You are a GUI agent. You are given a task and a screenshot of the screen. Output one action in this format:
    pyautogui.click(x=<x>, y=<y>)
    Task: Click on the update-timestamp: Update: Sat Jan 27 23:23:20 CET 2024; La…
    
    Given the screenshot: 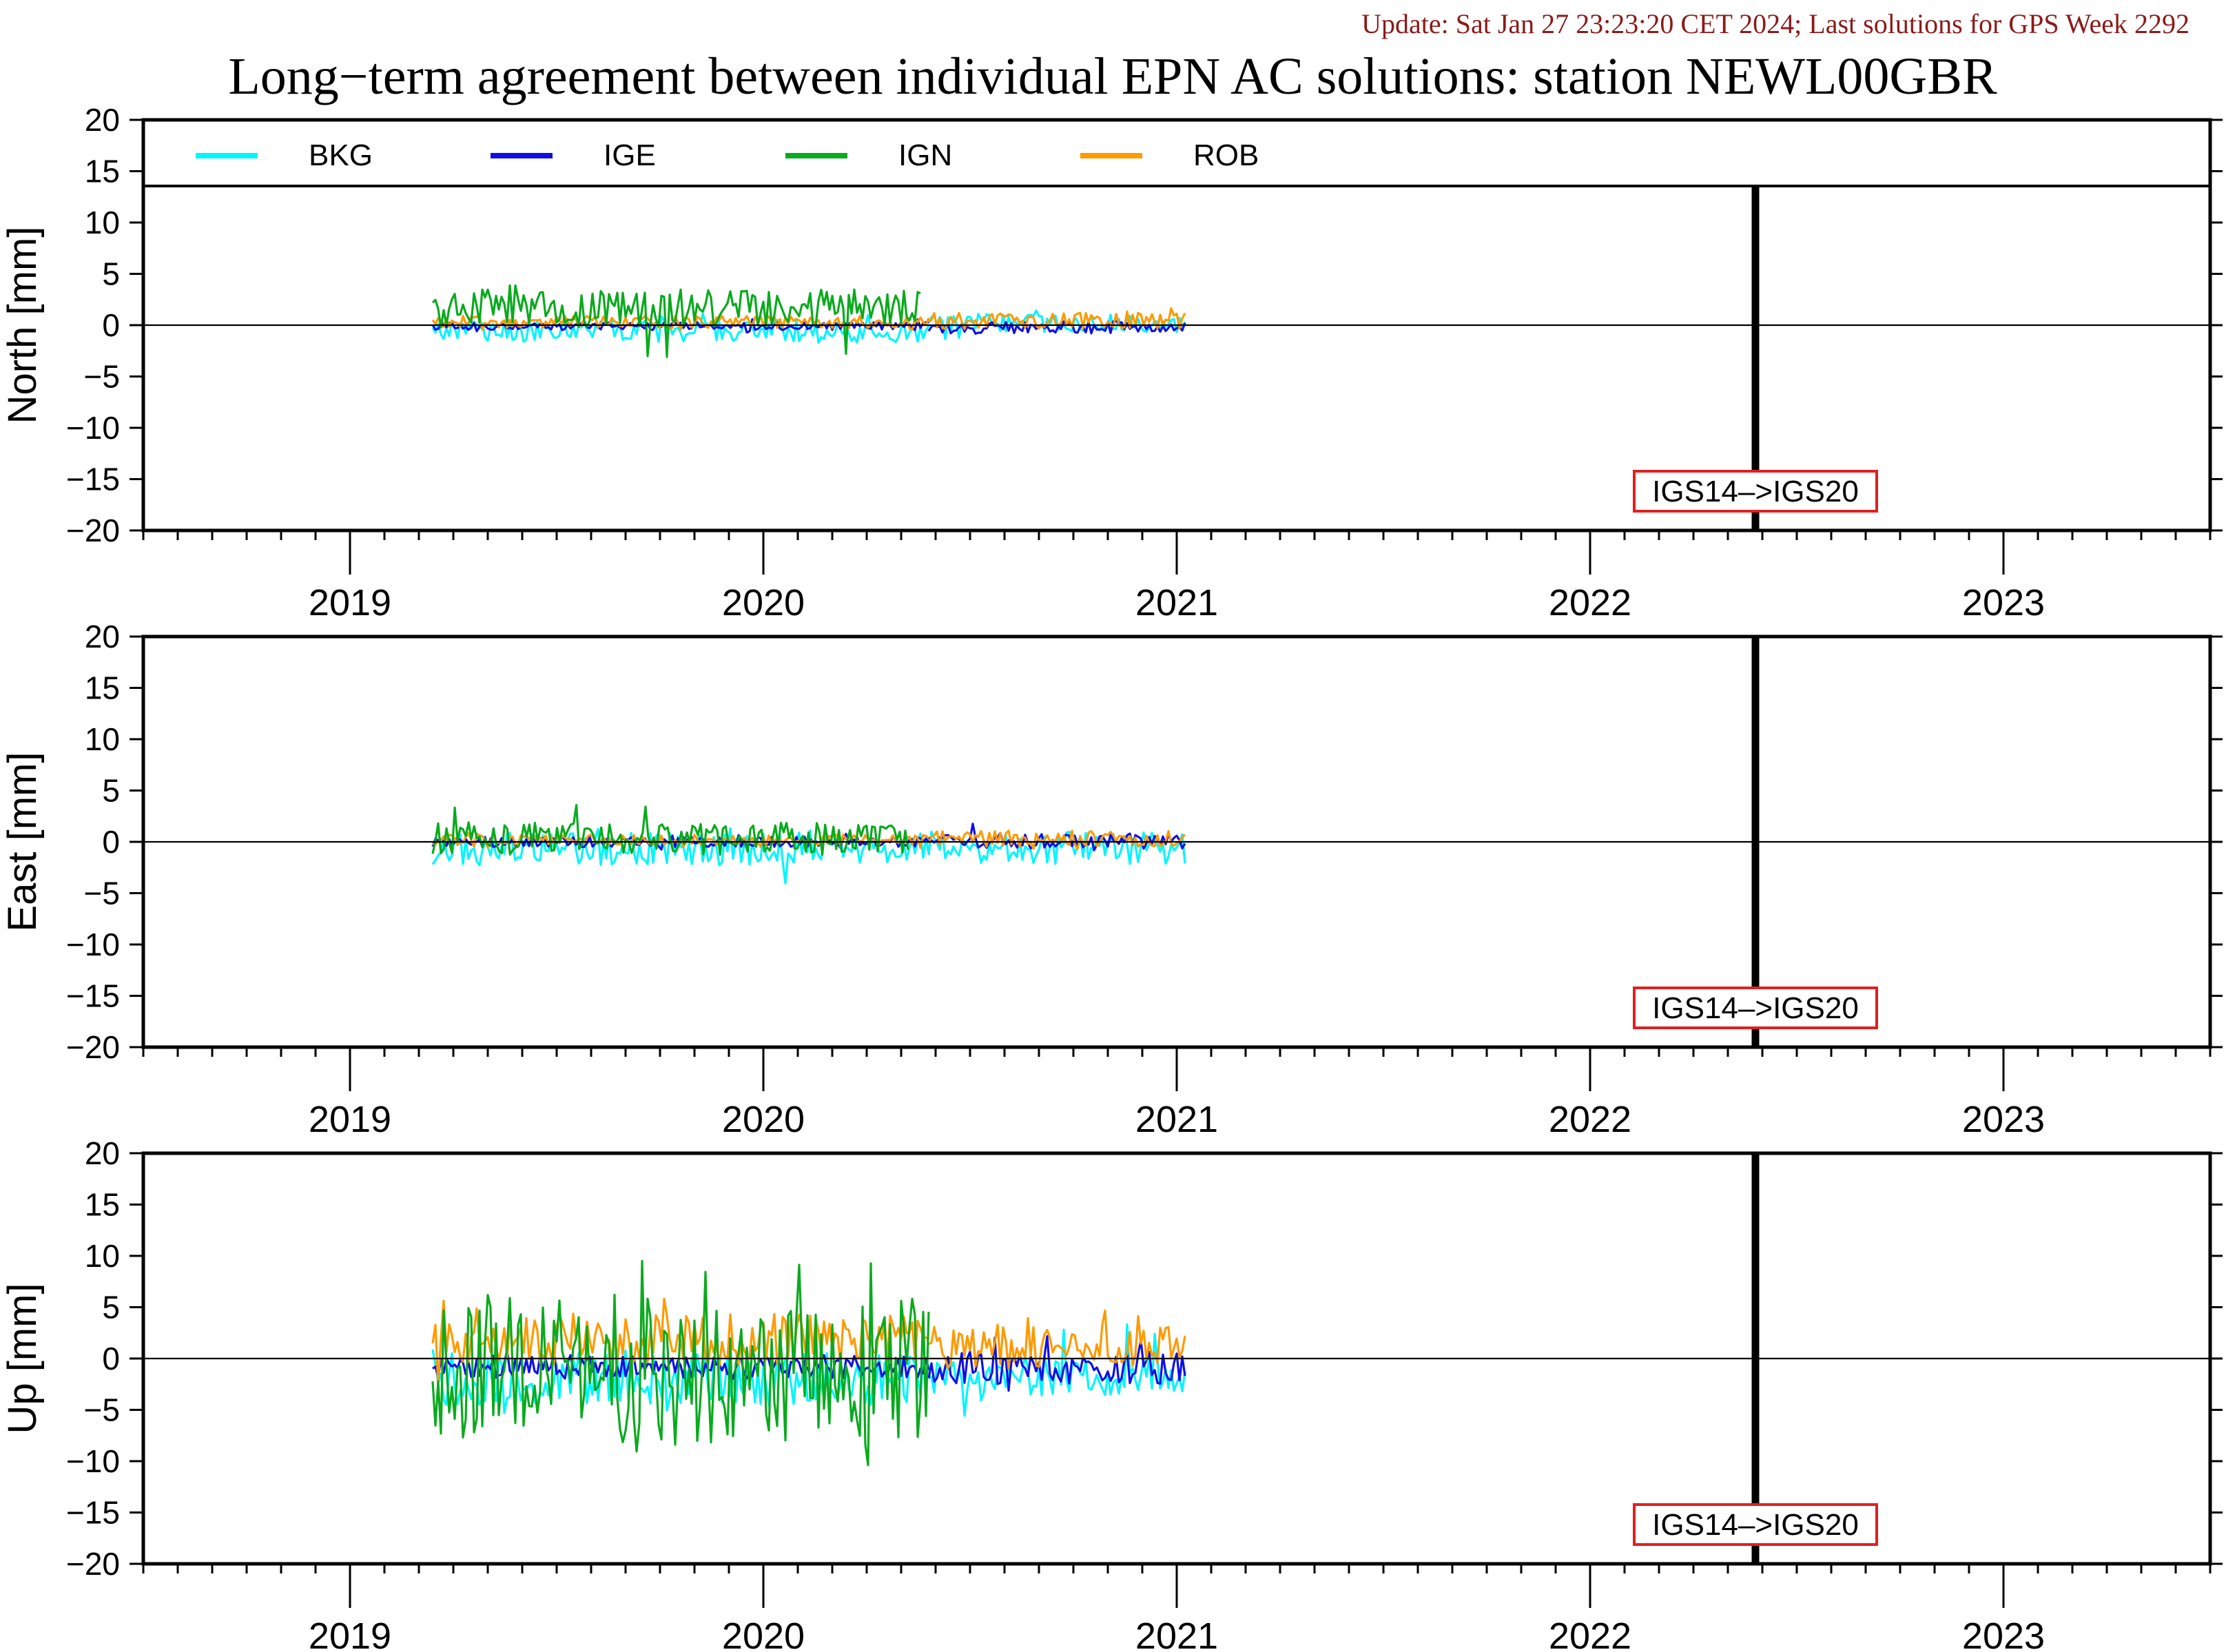 What is the action you would take?
    pyautogui.click(x=1775, y=23)
    